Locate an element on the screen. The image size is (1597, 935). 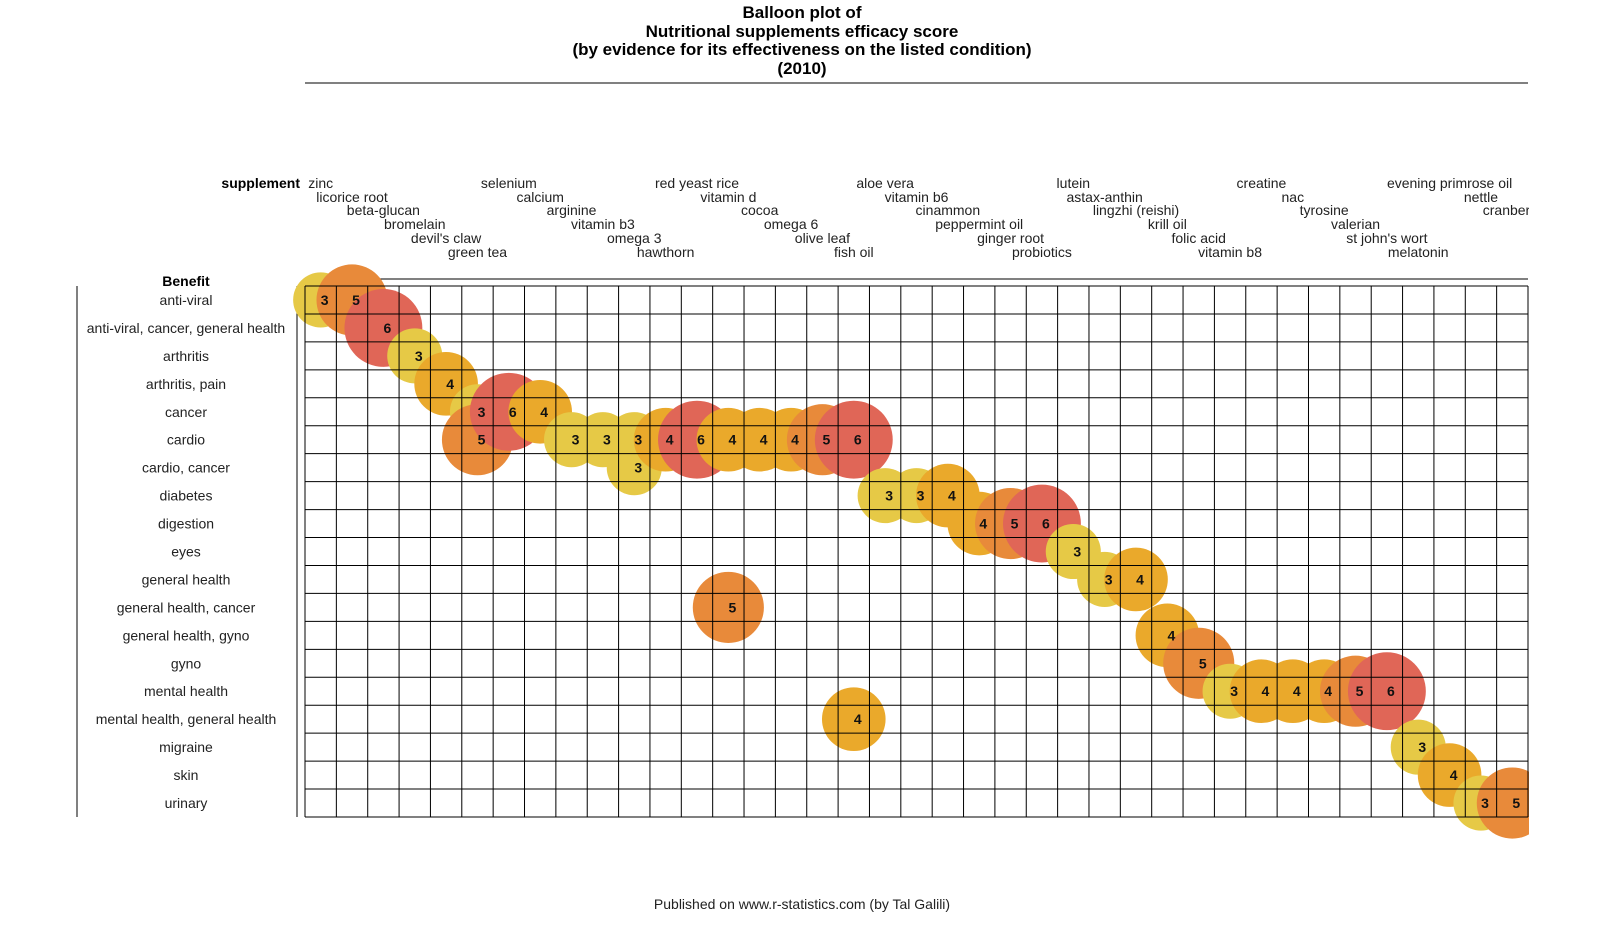
x-tick-label: hawthorn is located at coordinates (666, 252).